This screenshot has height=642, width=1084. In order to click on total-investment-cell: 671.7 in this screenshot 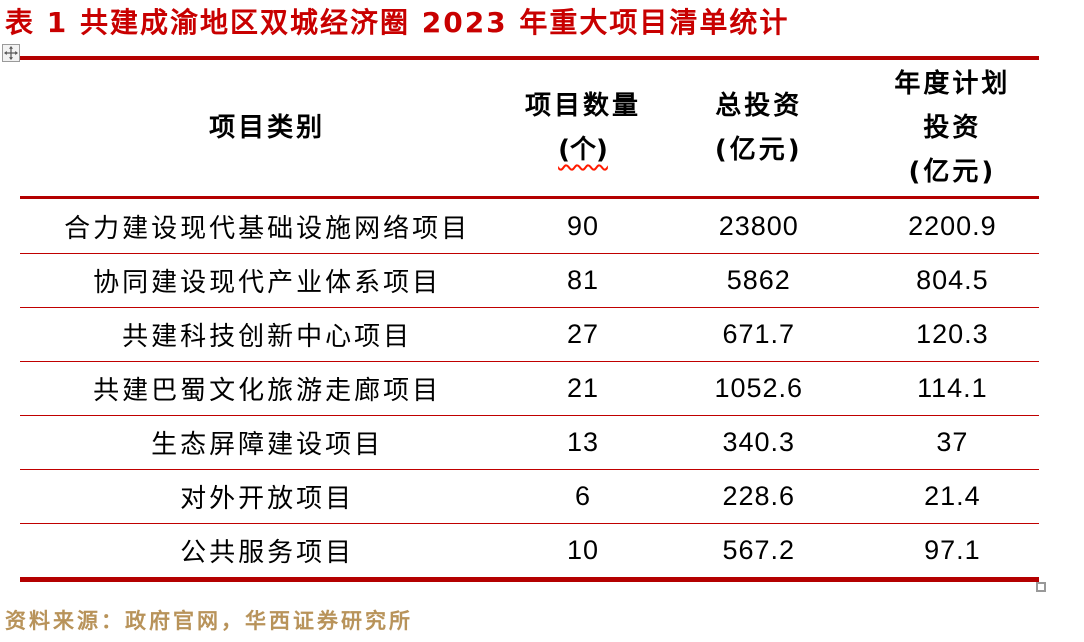, I will do `click(759, 334)`.